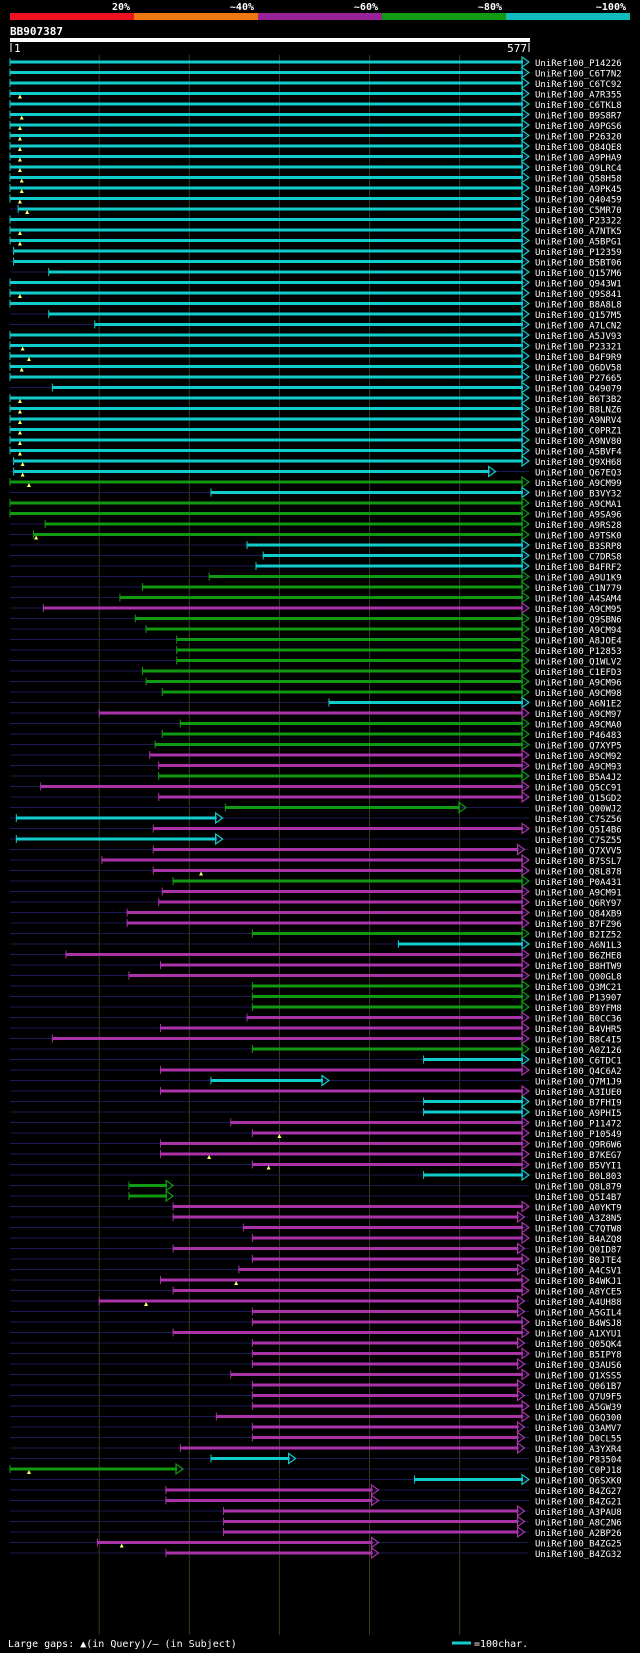 This screenshot has width=640, height=1653. Describe the element at coordinates (578, 316) in the screenshot. I see `hit-label: UniRef100_Q157M5` at that location.